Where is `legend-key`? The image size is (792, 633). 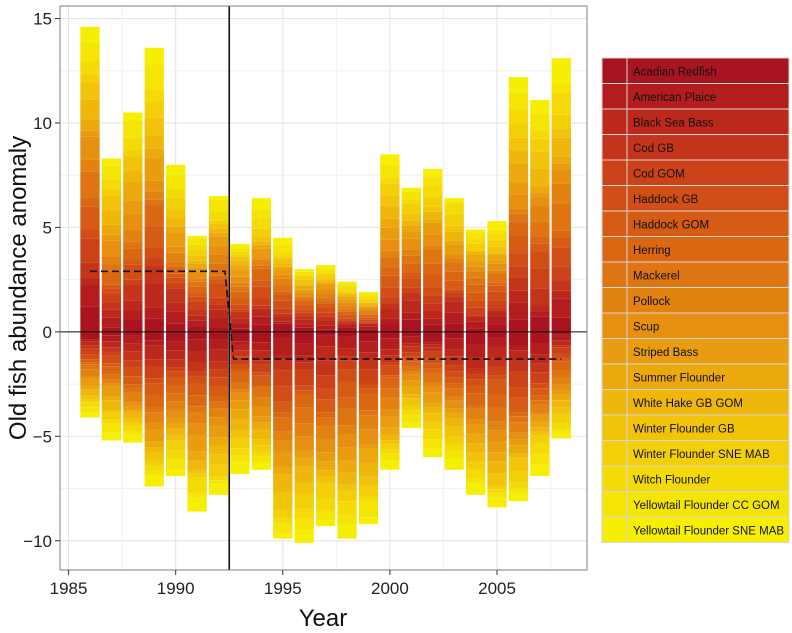 legend-key is located at coordinates (614, 376).